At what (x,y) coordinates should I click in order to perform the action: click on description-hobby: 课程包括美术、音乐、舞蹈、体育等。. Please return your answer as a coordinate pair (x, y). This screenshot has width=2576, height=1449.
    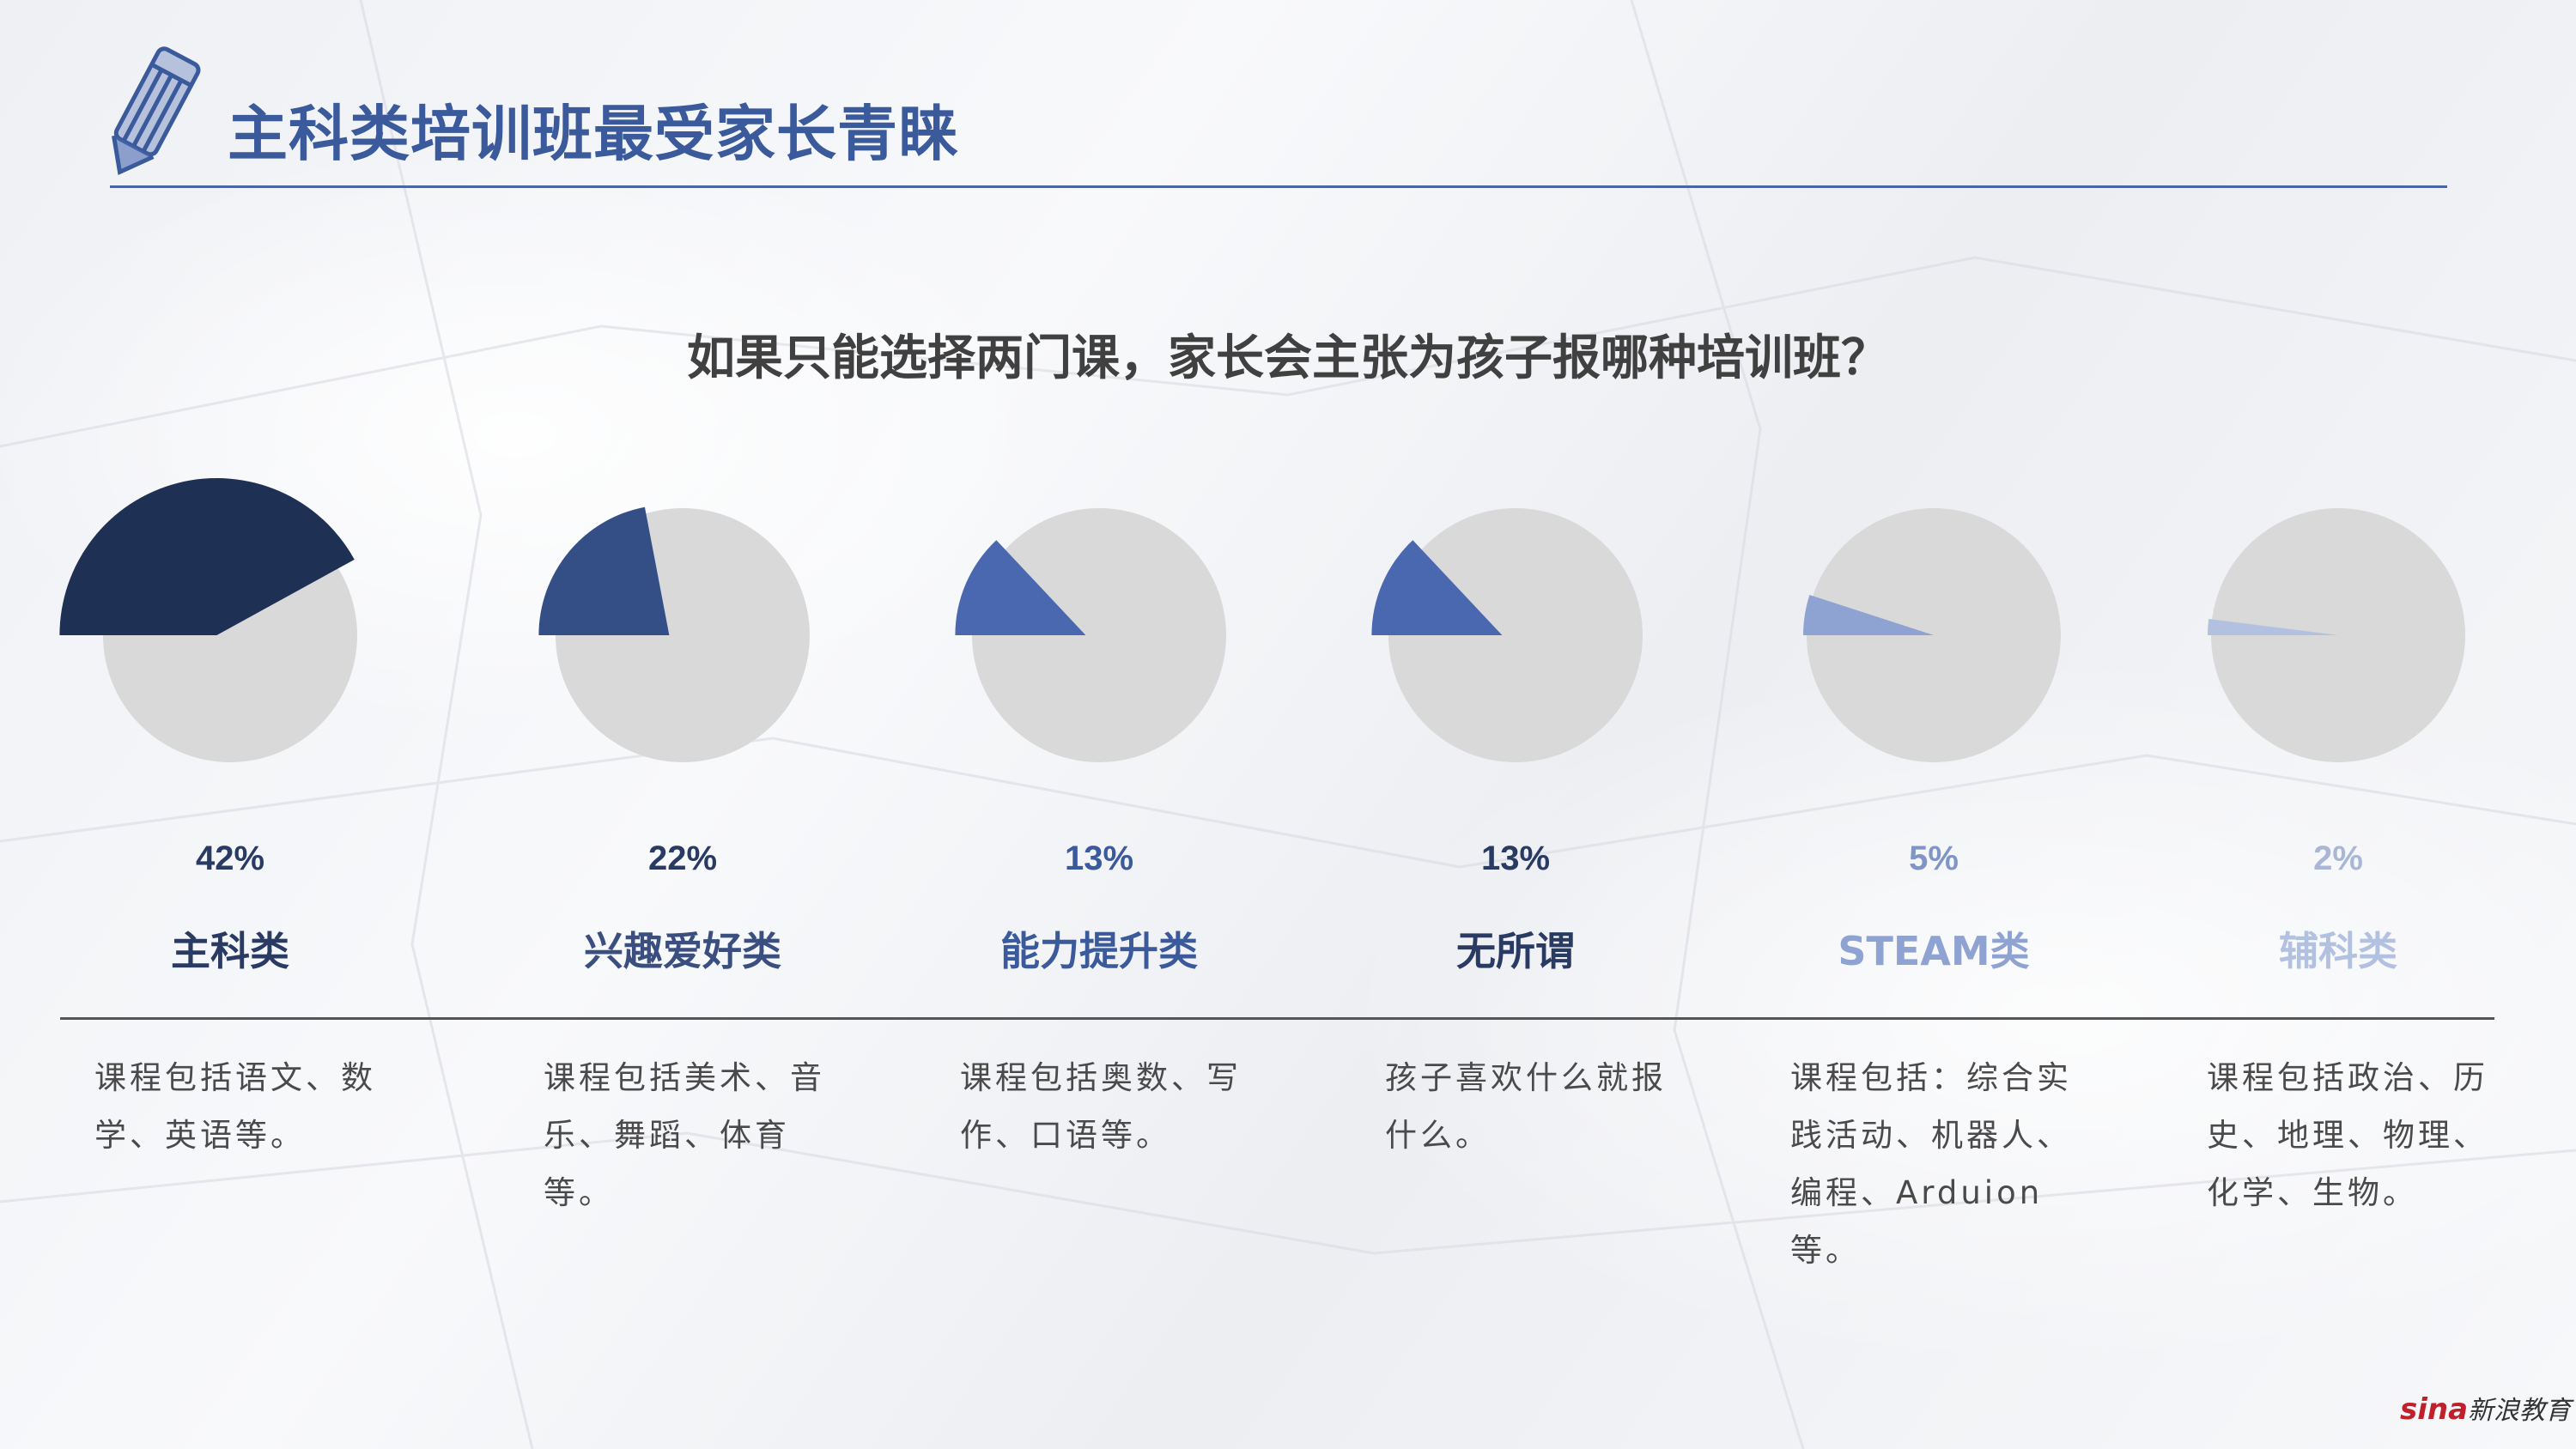
    Looking at the image, I should click on (684, 1135).